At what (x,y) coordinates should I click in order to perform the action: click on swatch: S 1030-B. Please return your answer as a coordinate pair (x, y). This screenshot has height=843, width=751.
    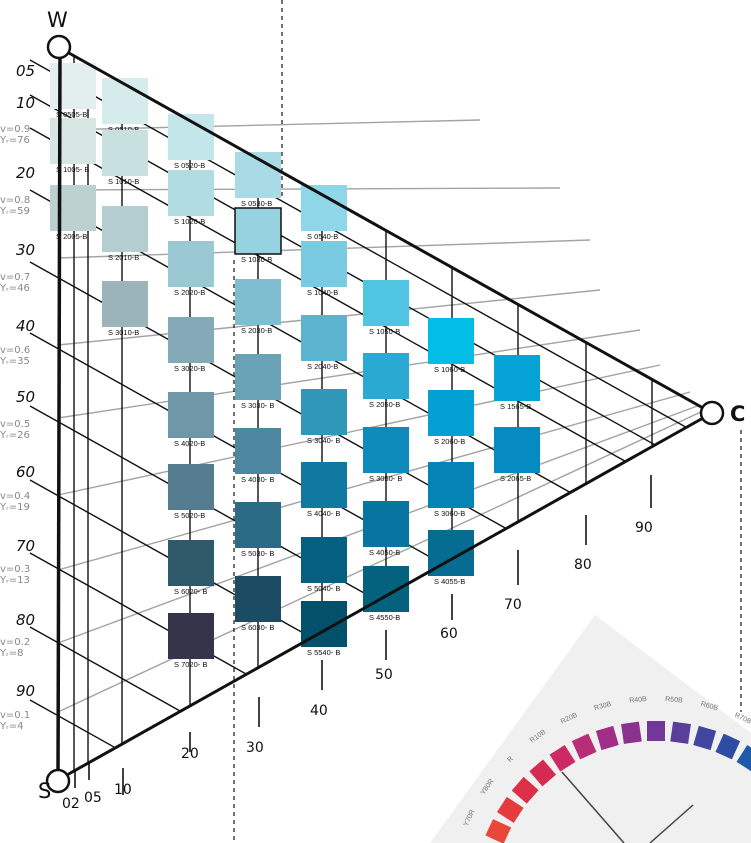
    Looking at the image, I should click on (258, 235).